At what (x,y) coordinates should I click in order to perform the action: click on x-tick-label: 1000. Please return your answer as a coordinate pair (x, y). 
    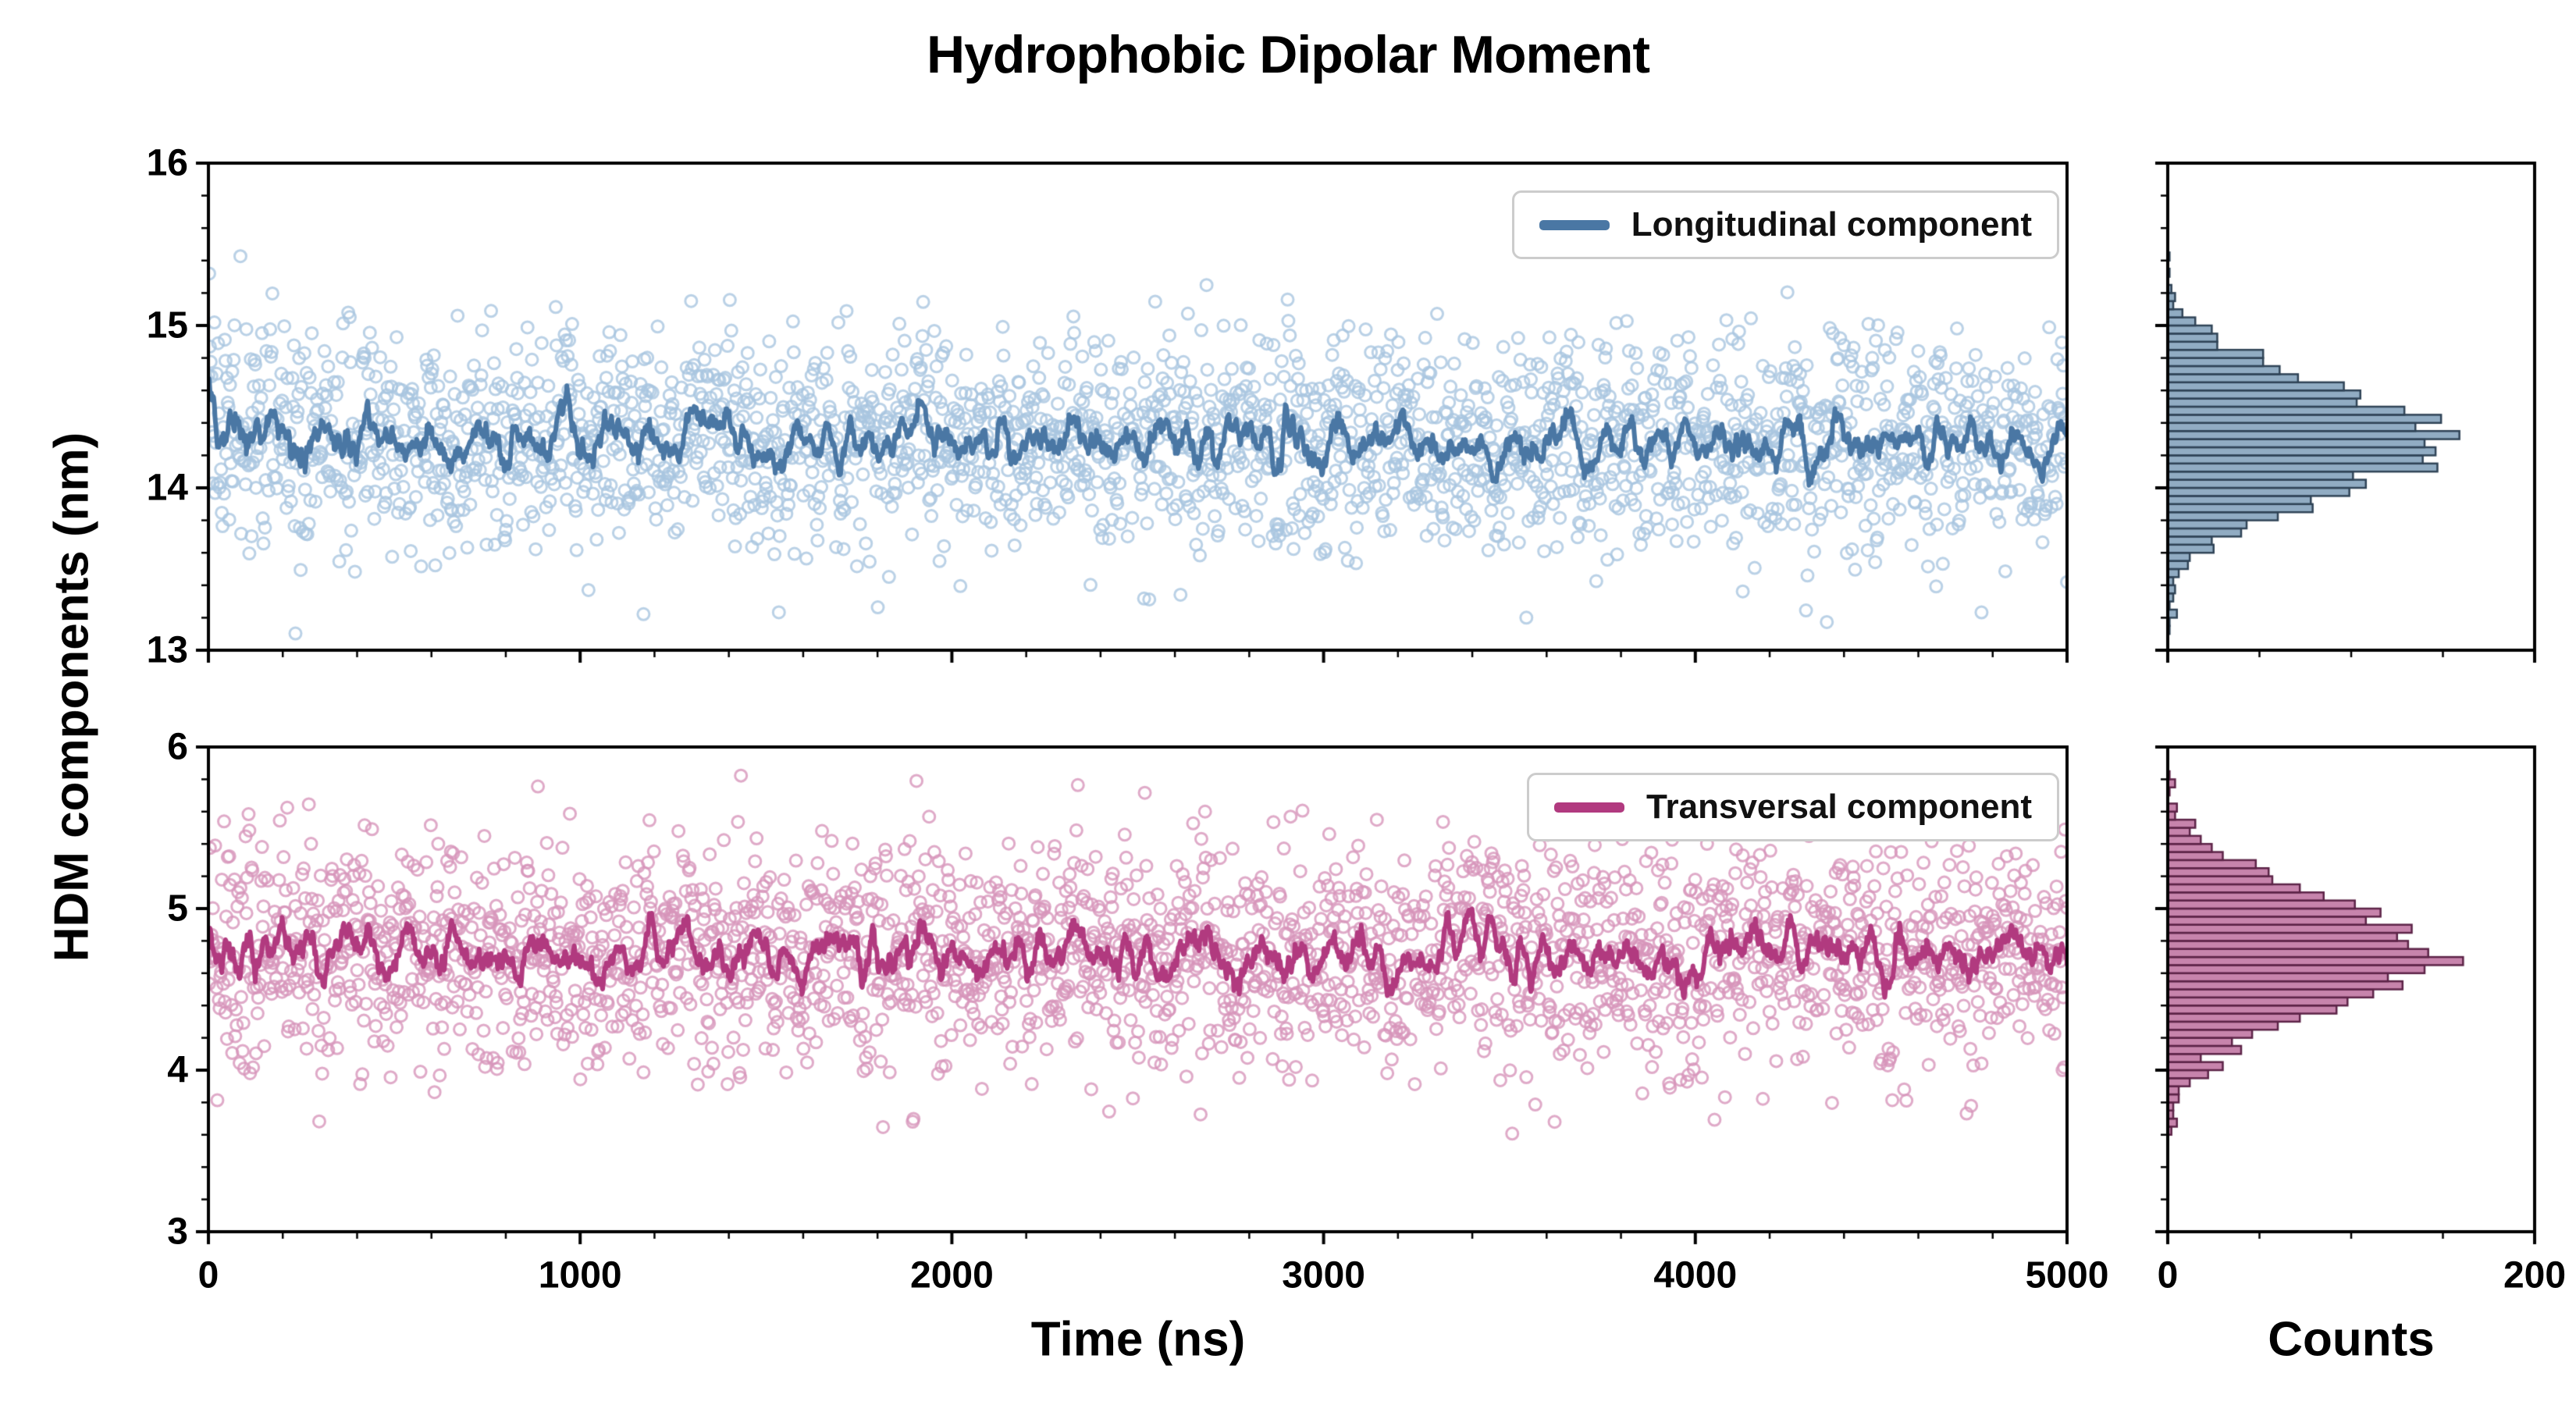
    Looking at the image, I should click on (580, 1276).